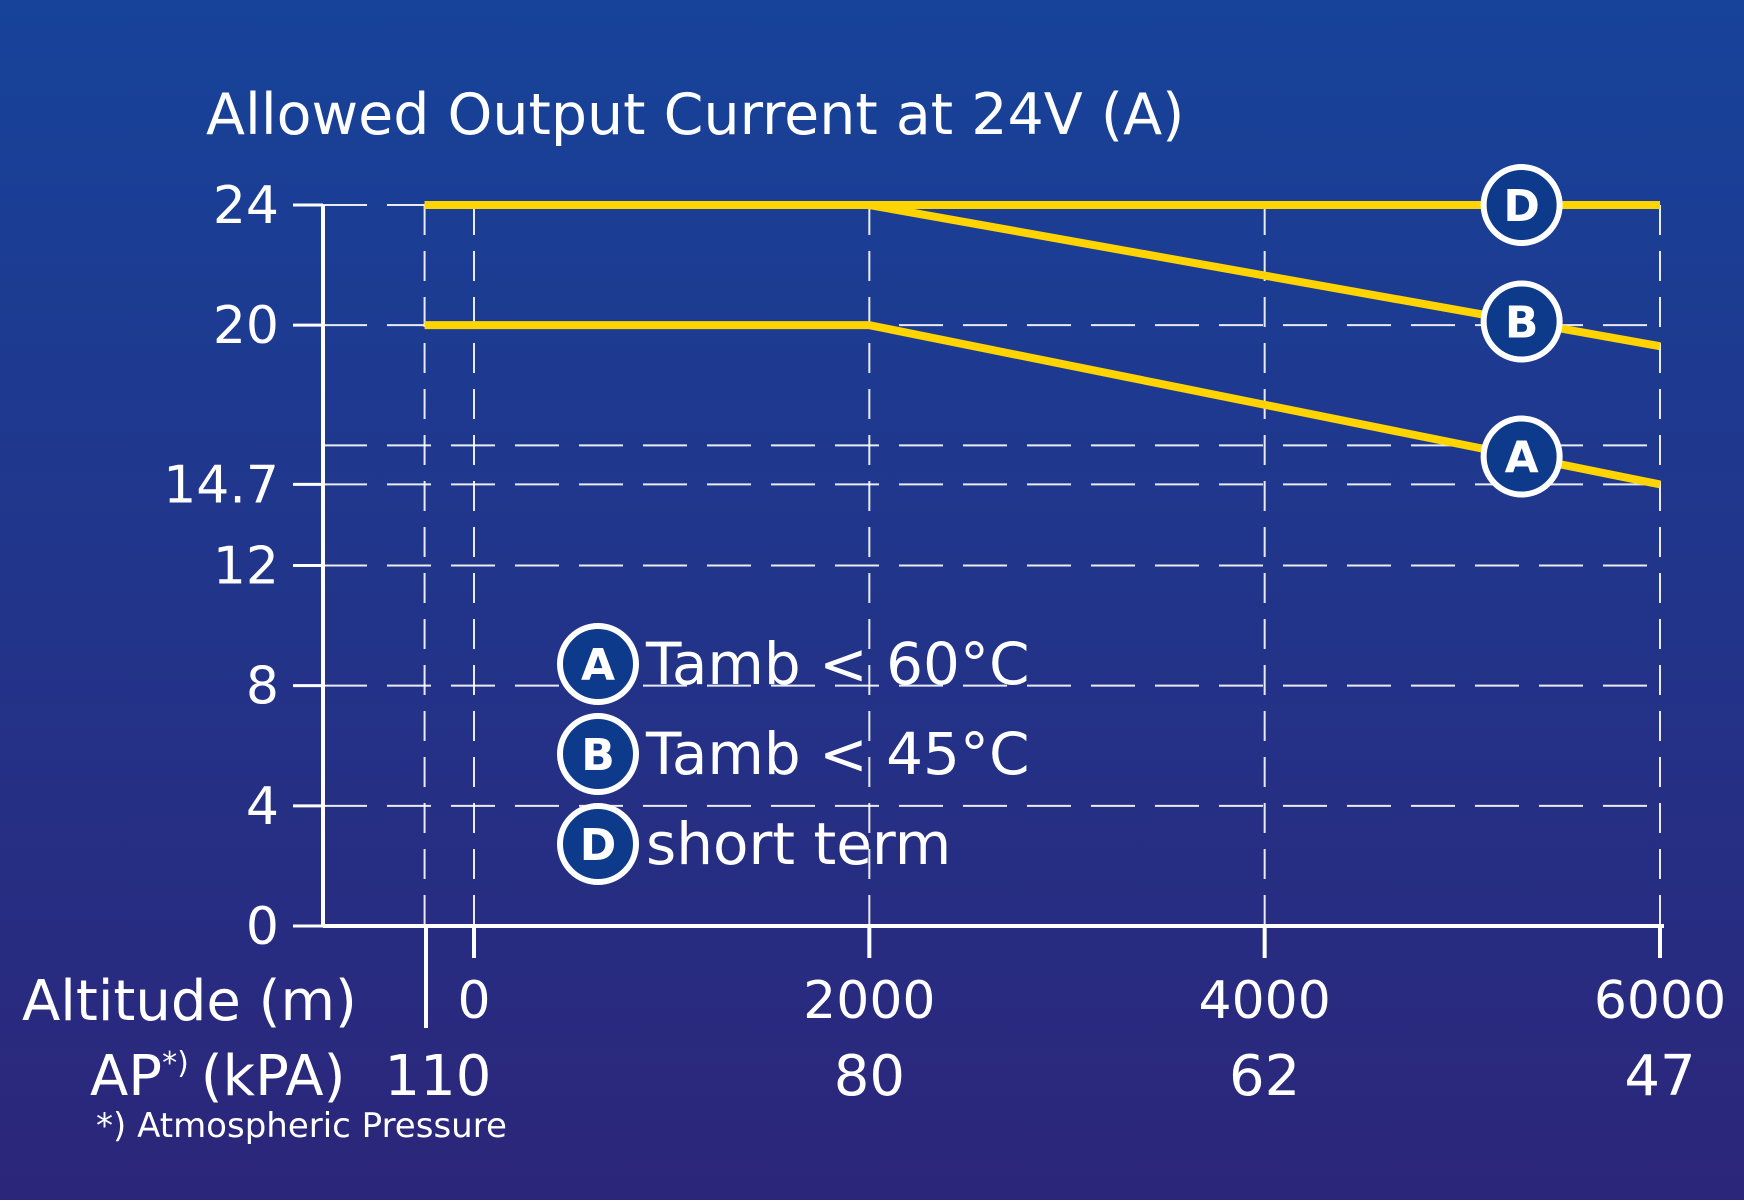 Image resolution: width=1744 pixels, height=1204 pixels. I want to click on legend-badge-b-letter: B, so click(598, 755).